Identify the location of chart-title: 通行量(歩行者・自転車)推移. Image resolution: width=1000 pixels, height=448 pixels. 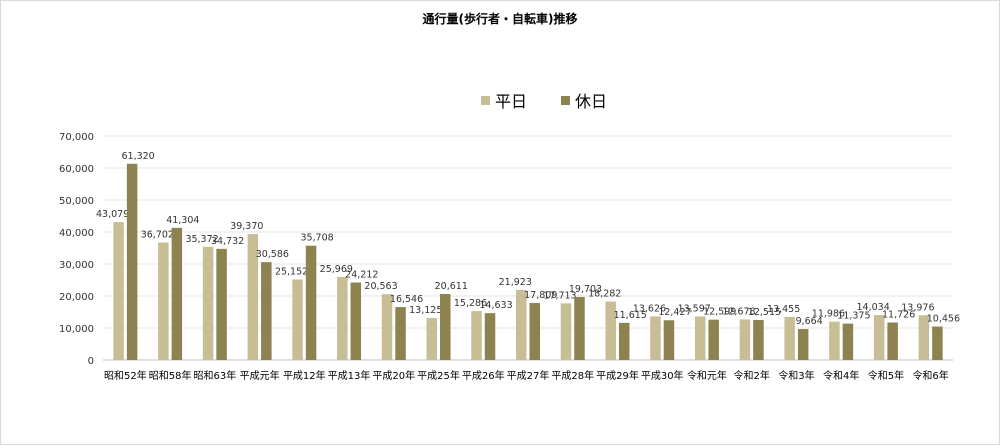
(500, 18).